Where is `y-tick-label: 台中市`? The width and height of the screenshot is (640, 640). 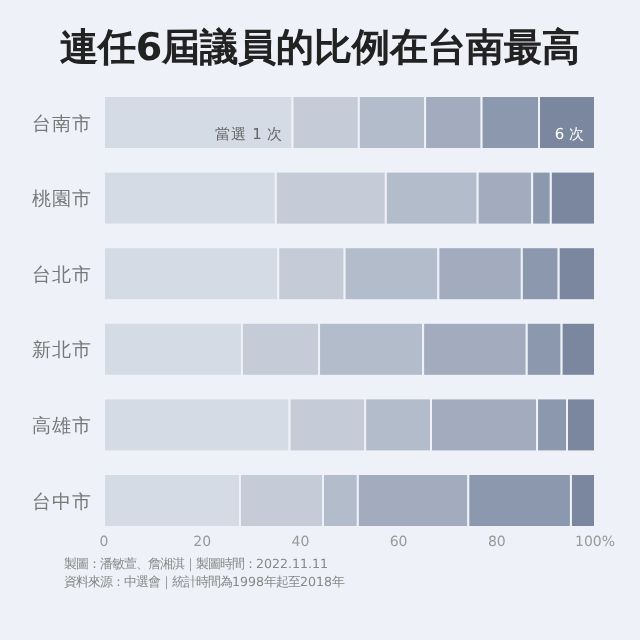
y-tick-label: 台中市 is located at coordinates (62, 501).